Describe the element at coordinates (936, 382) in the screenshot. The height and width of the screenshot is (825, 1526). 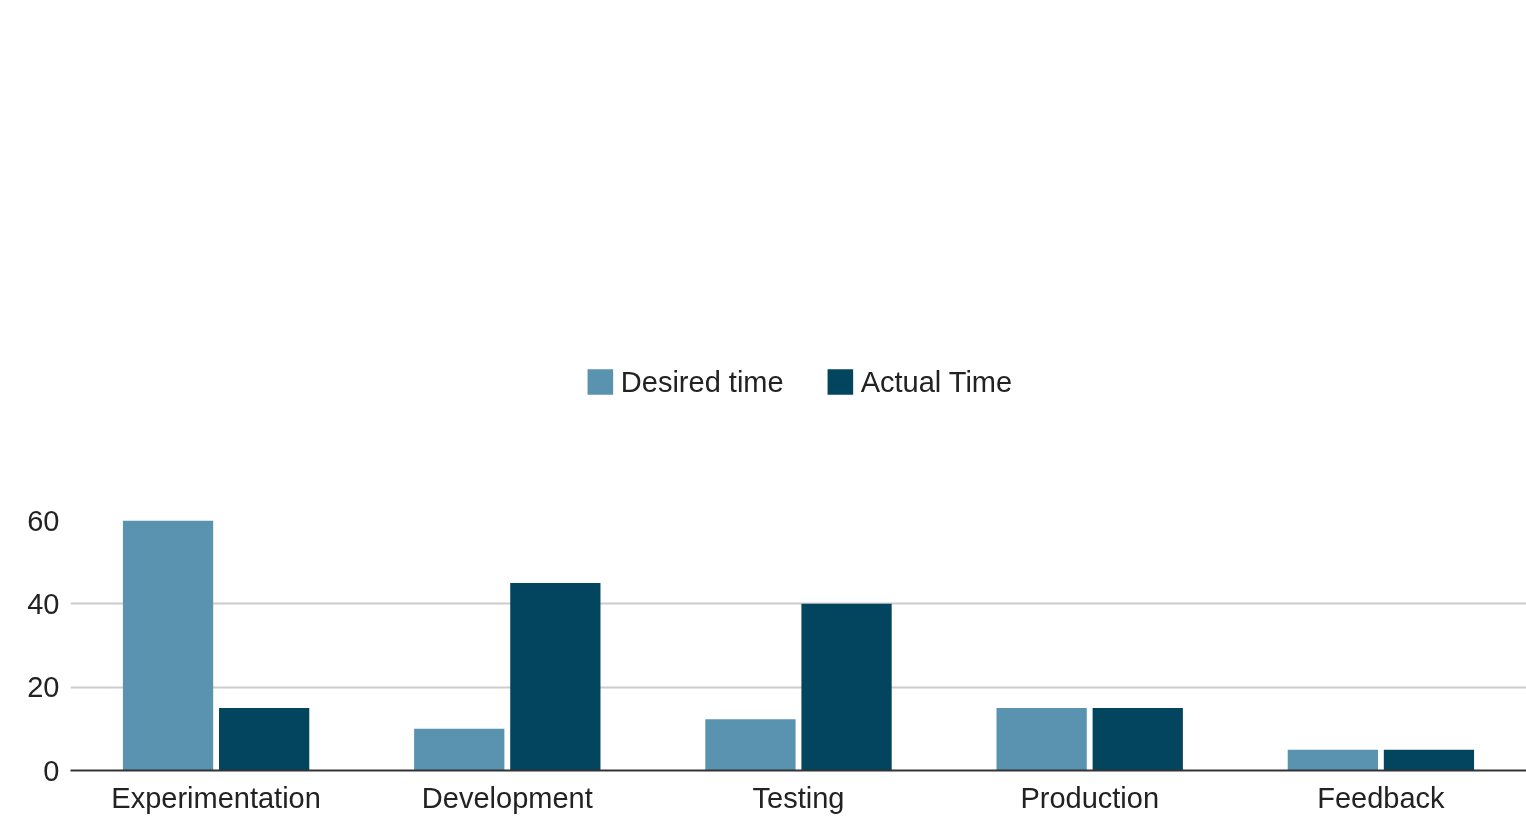
I see `legend-label: Actual Time` at that location.